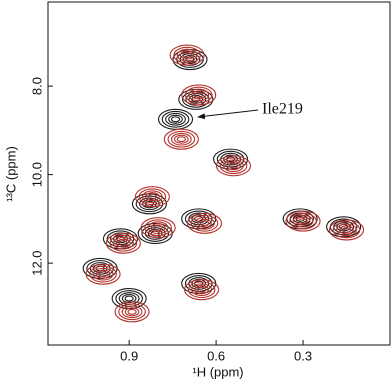 This screenshot has width=392, height=388. I want to click on annotation: Ile219, so click(282, 109).